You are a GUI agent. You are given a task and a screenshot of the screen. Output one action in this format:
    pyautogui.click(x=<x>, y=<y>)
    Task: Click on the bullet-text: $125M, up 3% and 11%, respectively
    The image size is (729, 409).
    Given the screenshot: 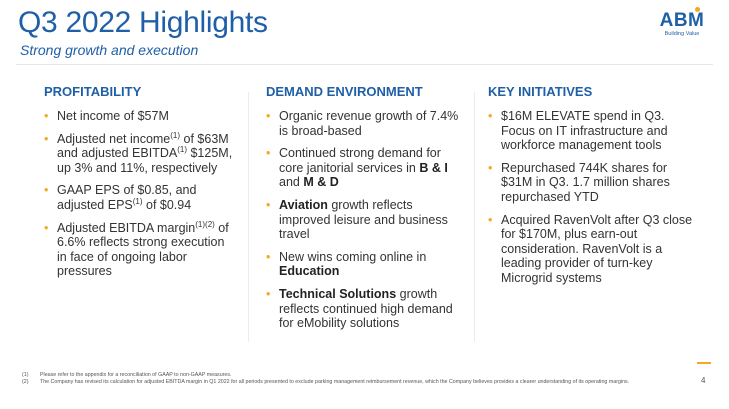 What is the action you would take?
    pyautogui.click(x=145, y=160)
    